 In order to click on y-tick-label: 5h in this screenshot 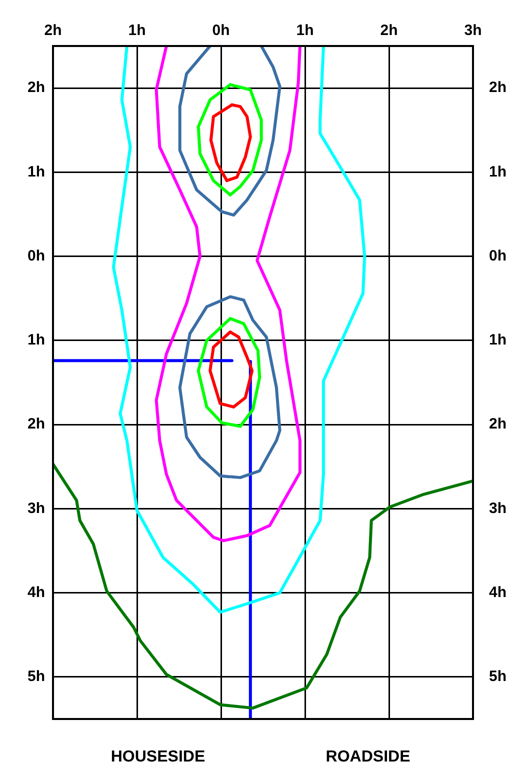, I will do `click(36, 677)`.